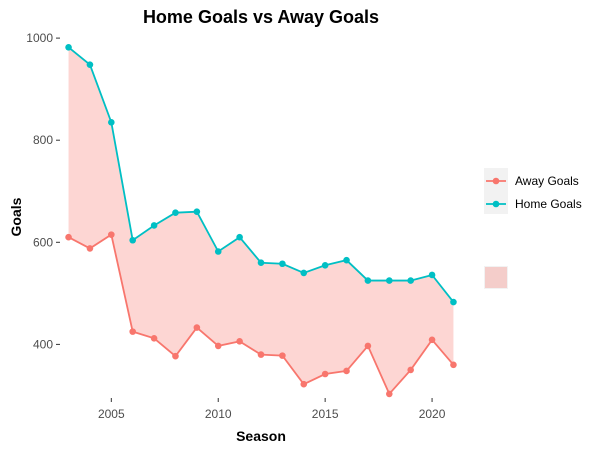 The image size is (600, 451). What do you see at coordinates (533, 191) in the screenshot?
I see `legend: Away Goals Home Goals` at bounding box center [533, 191].